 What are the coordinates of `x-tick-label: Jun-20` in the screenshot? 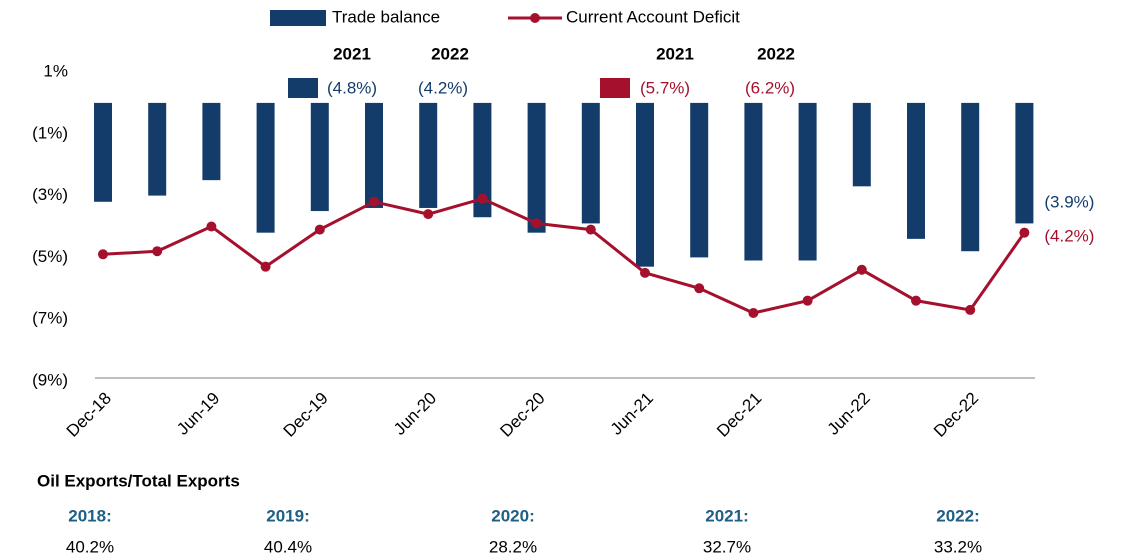 It's located at (415, 414).